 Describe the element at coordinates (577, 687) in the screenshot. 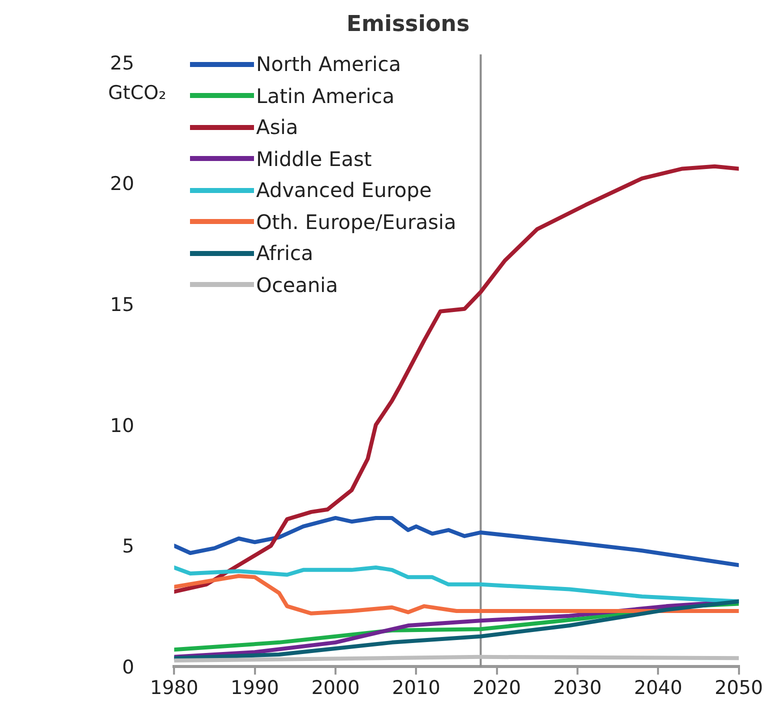

I see `x-tick-label: 2030` at that location.